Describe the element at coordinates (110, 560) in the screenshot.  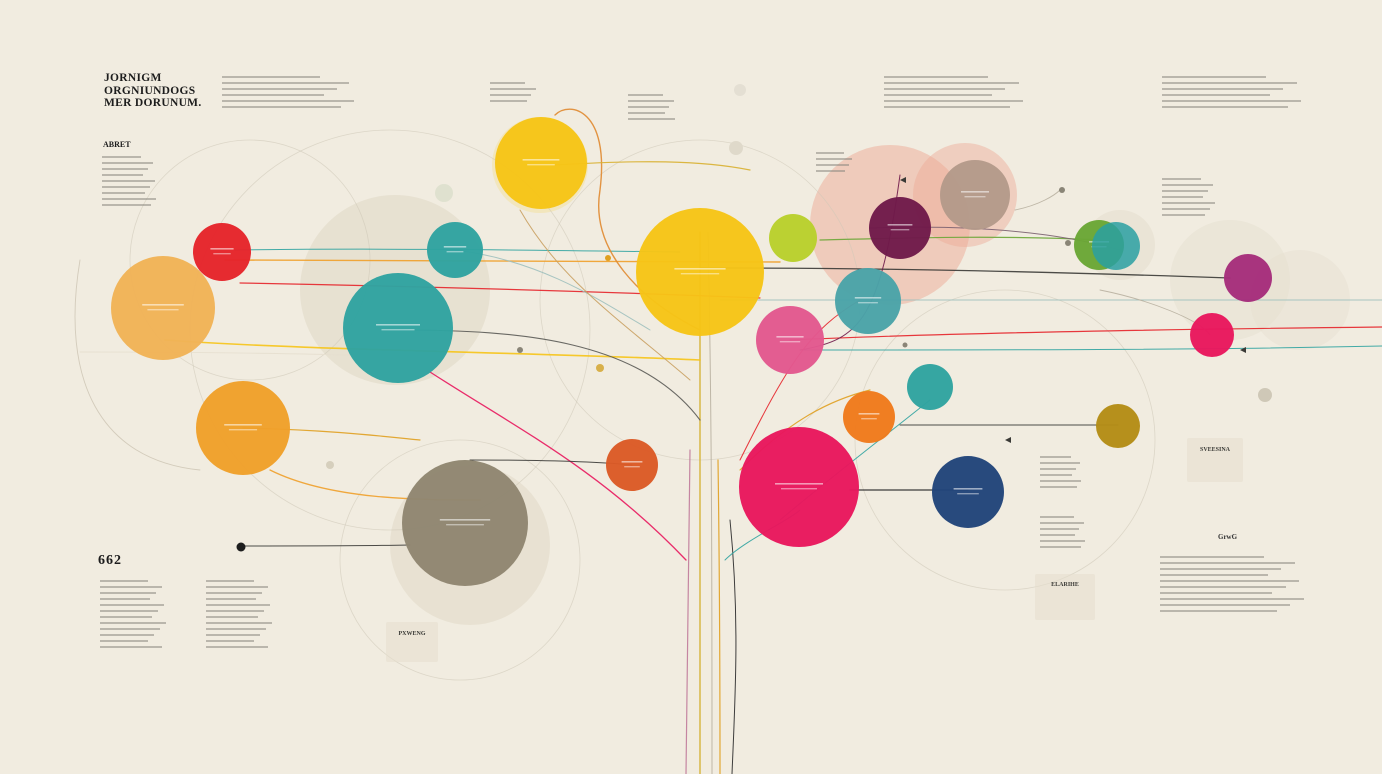
I see `quote-heading: 662` at that location.